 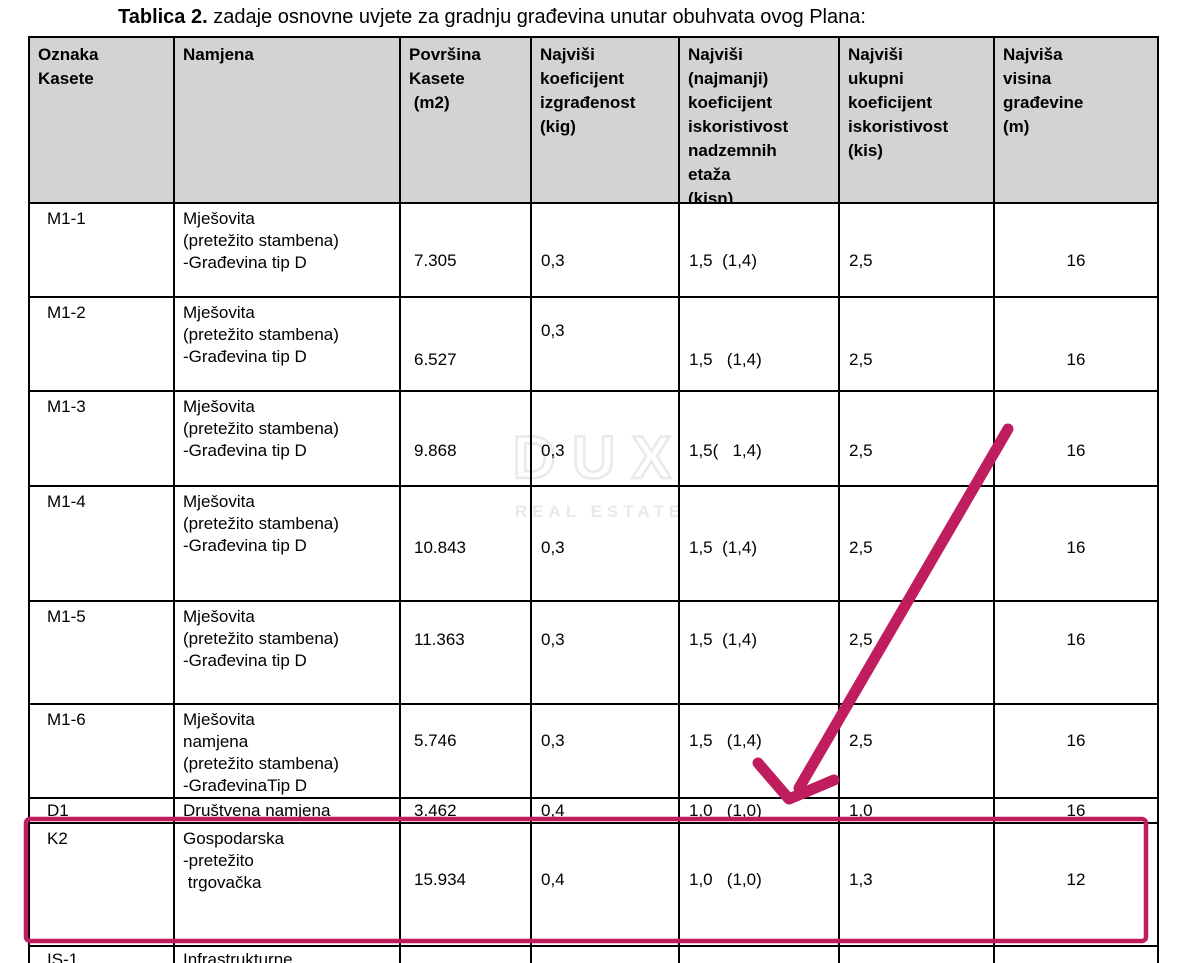 What do you see at coordinates (466, 955) in the screenshot?
I see `cell-povrsina` at bounding box center [466, 955].